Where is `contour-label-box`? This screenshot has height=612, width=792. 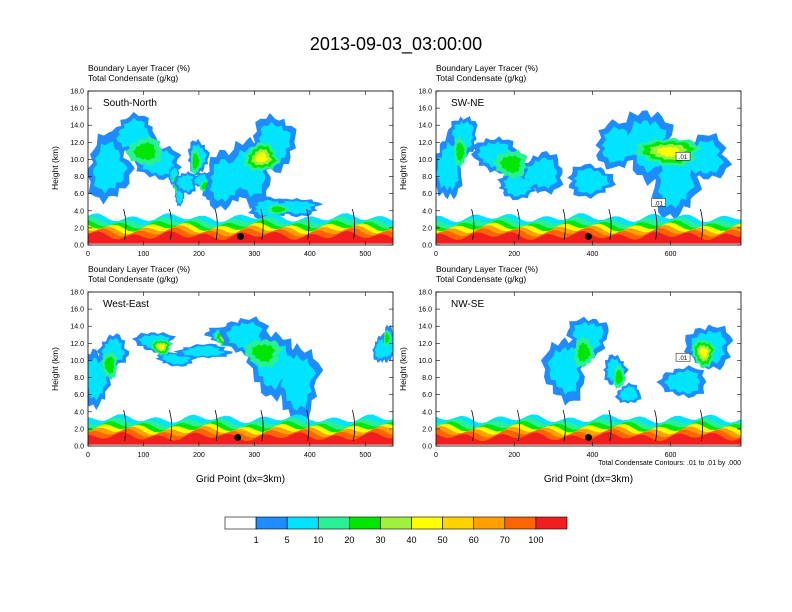
contour-label-box is located at coordinates (658, 202).